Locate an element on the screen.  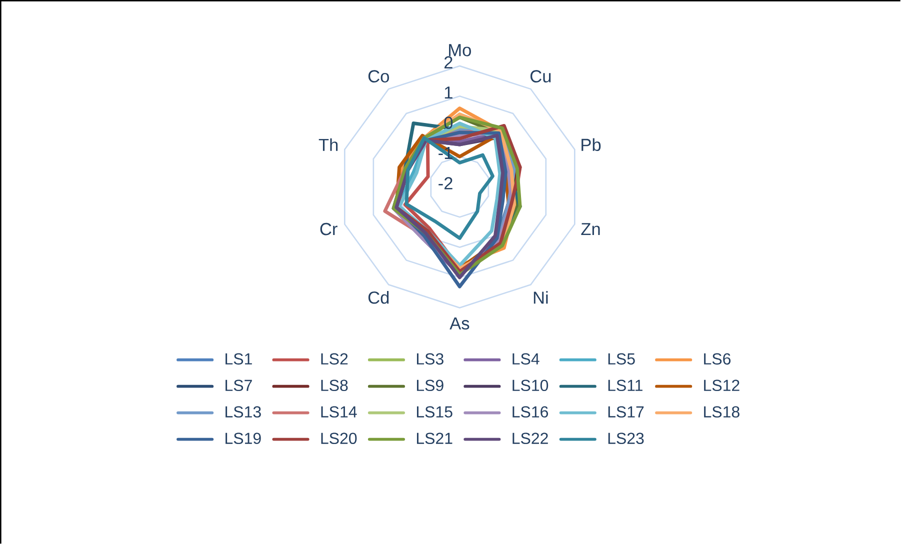
spoke-label: Th is located at coordinates (328, 144).